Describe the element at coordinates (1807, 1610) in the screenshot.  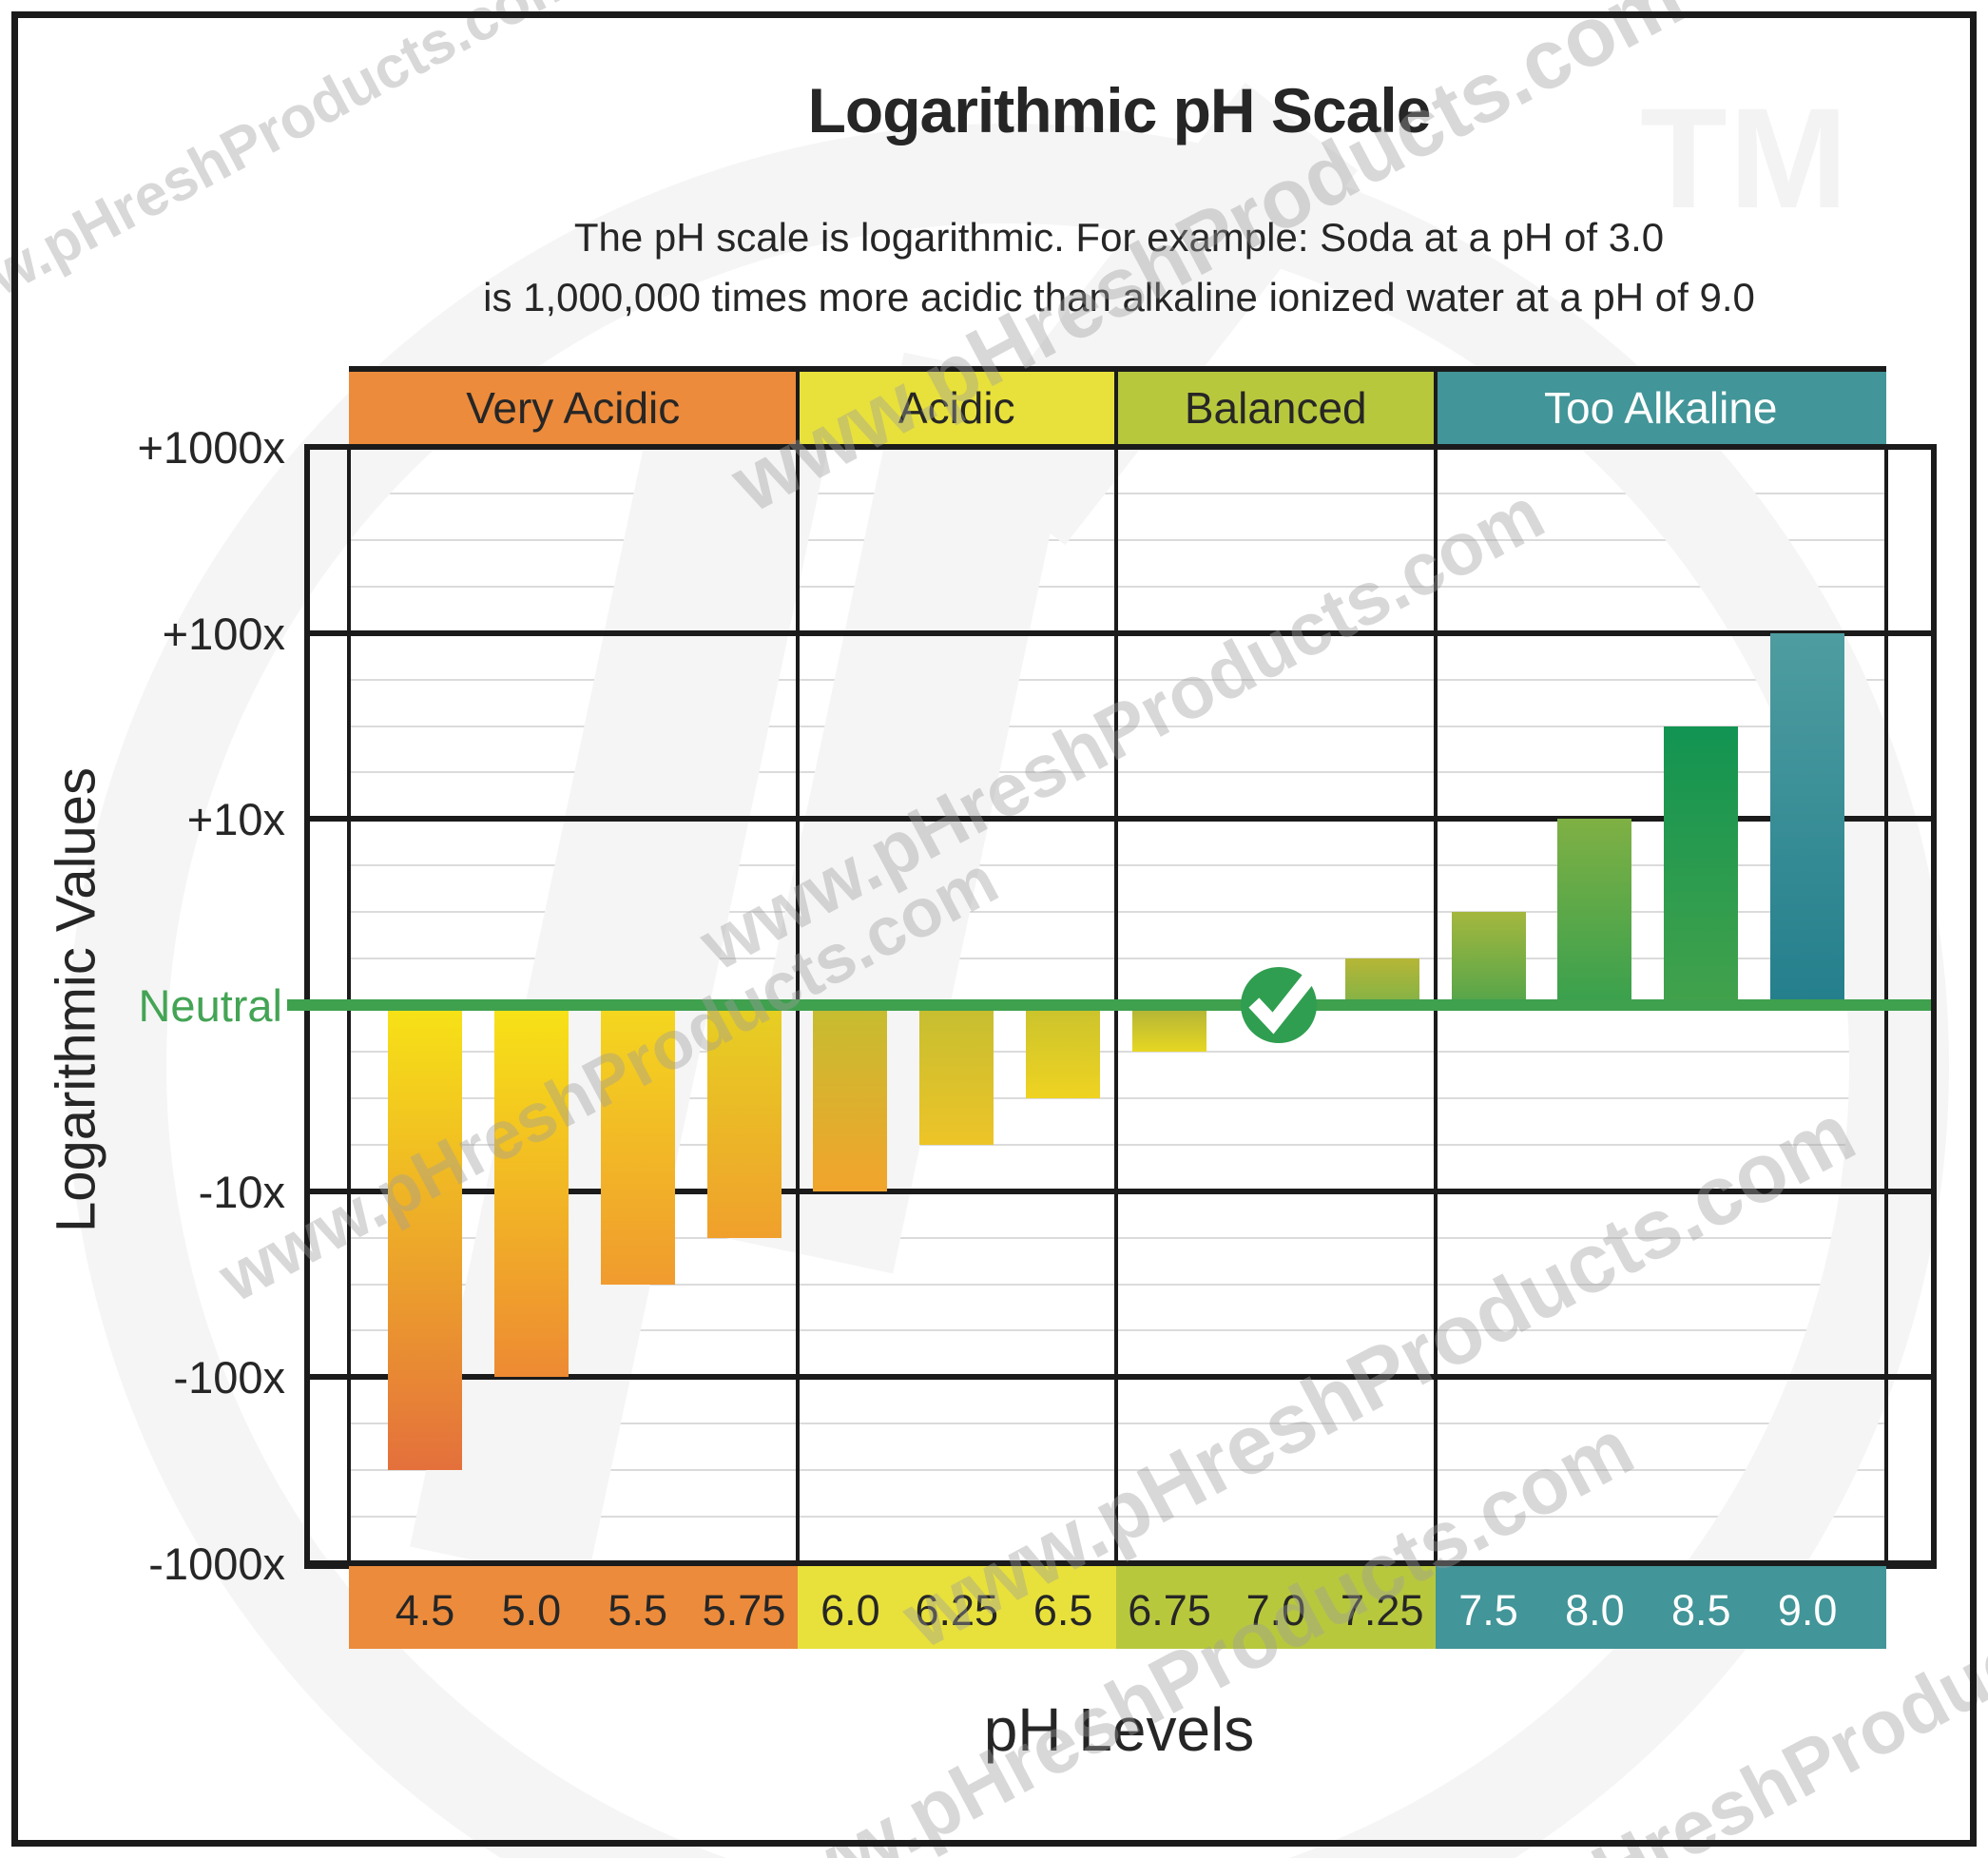
I see `x-tick-label: 9.0` at that location.